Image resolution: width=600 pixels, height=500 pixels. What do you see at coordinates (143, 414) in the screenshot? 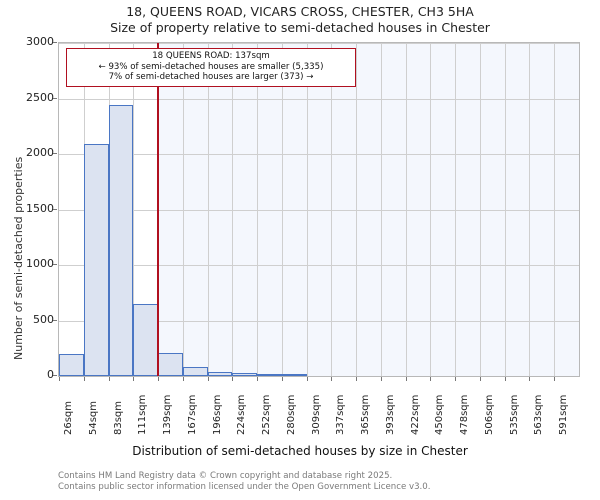
I see `x-axis-tick-label: 111sqm` at bounding box center [143, 414].